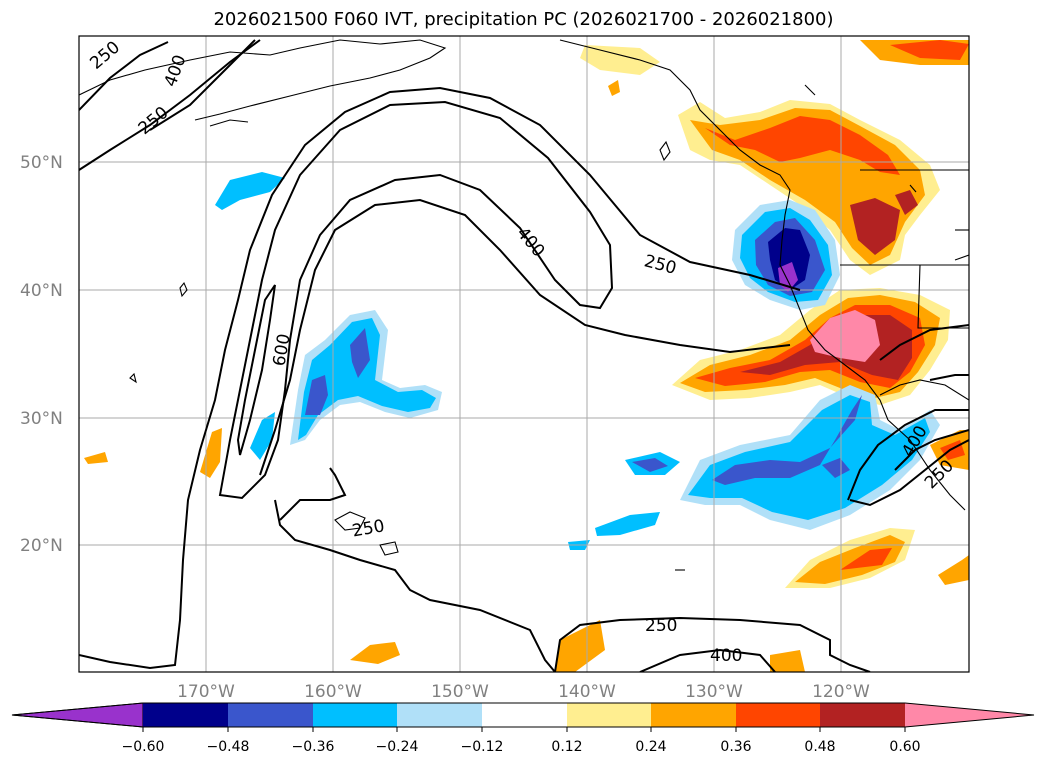 The width and height of the screenshot is (1047, 765). I want to click on colorbar-tick-label: 0.24, so click(650, 747).